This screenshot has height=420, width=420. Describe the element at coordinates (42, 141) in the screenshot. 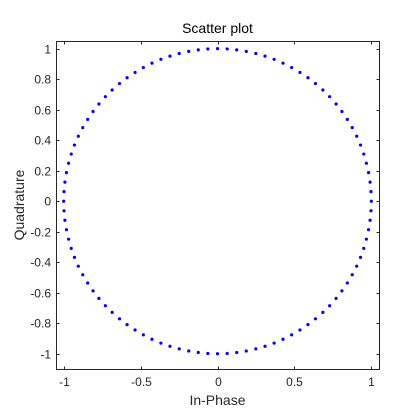

I see `y-tick-label: 0.4` at that location.